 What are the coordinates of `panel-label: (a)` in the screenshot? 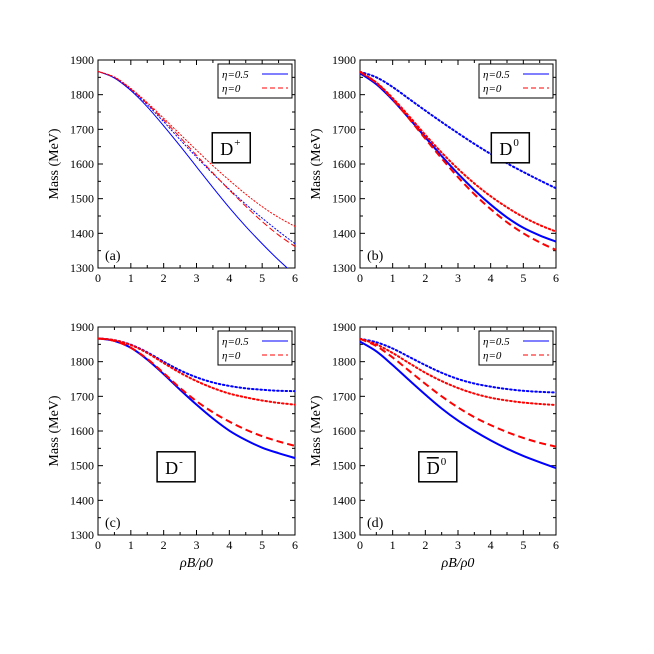 It's located at (113, 256).